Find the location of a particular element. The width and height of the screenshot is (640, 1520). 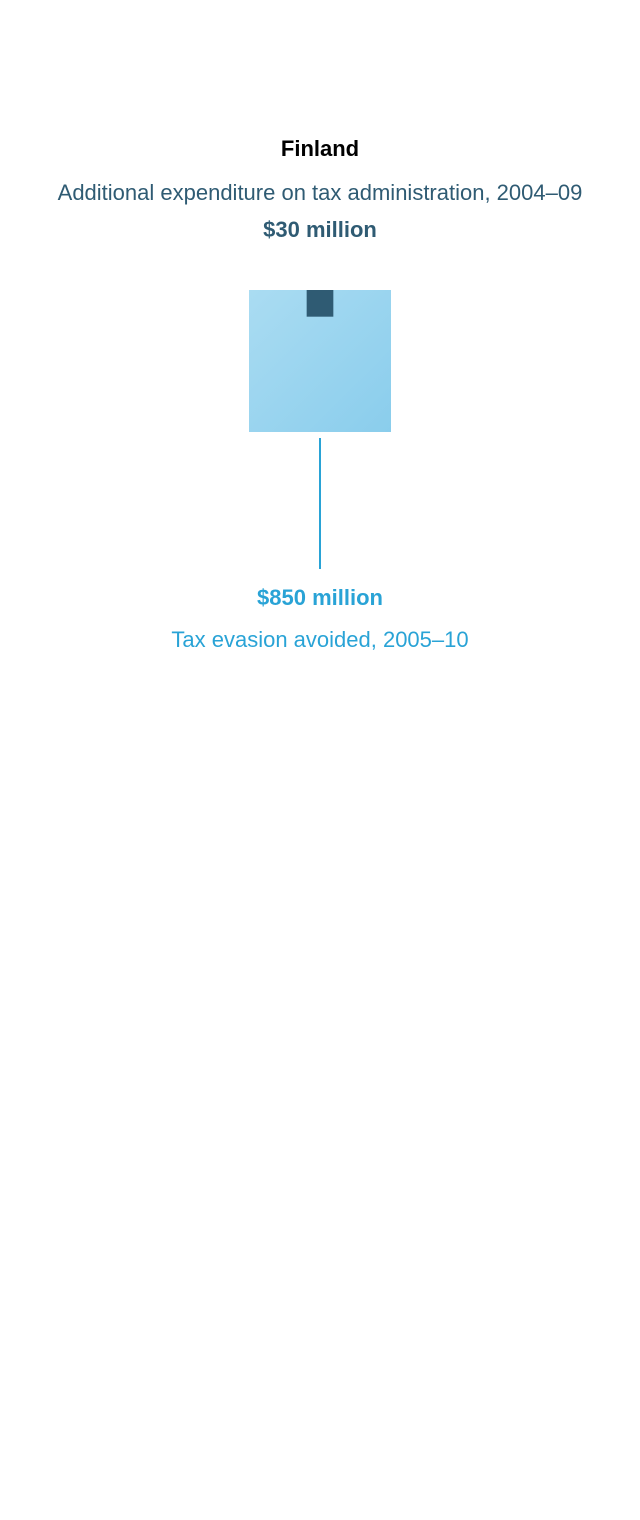

chart-title: Finland is located at coordinates (320, 148).